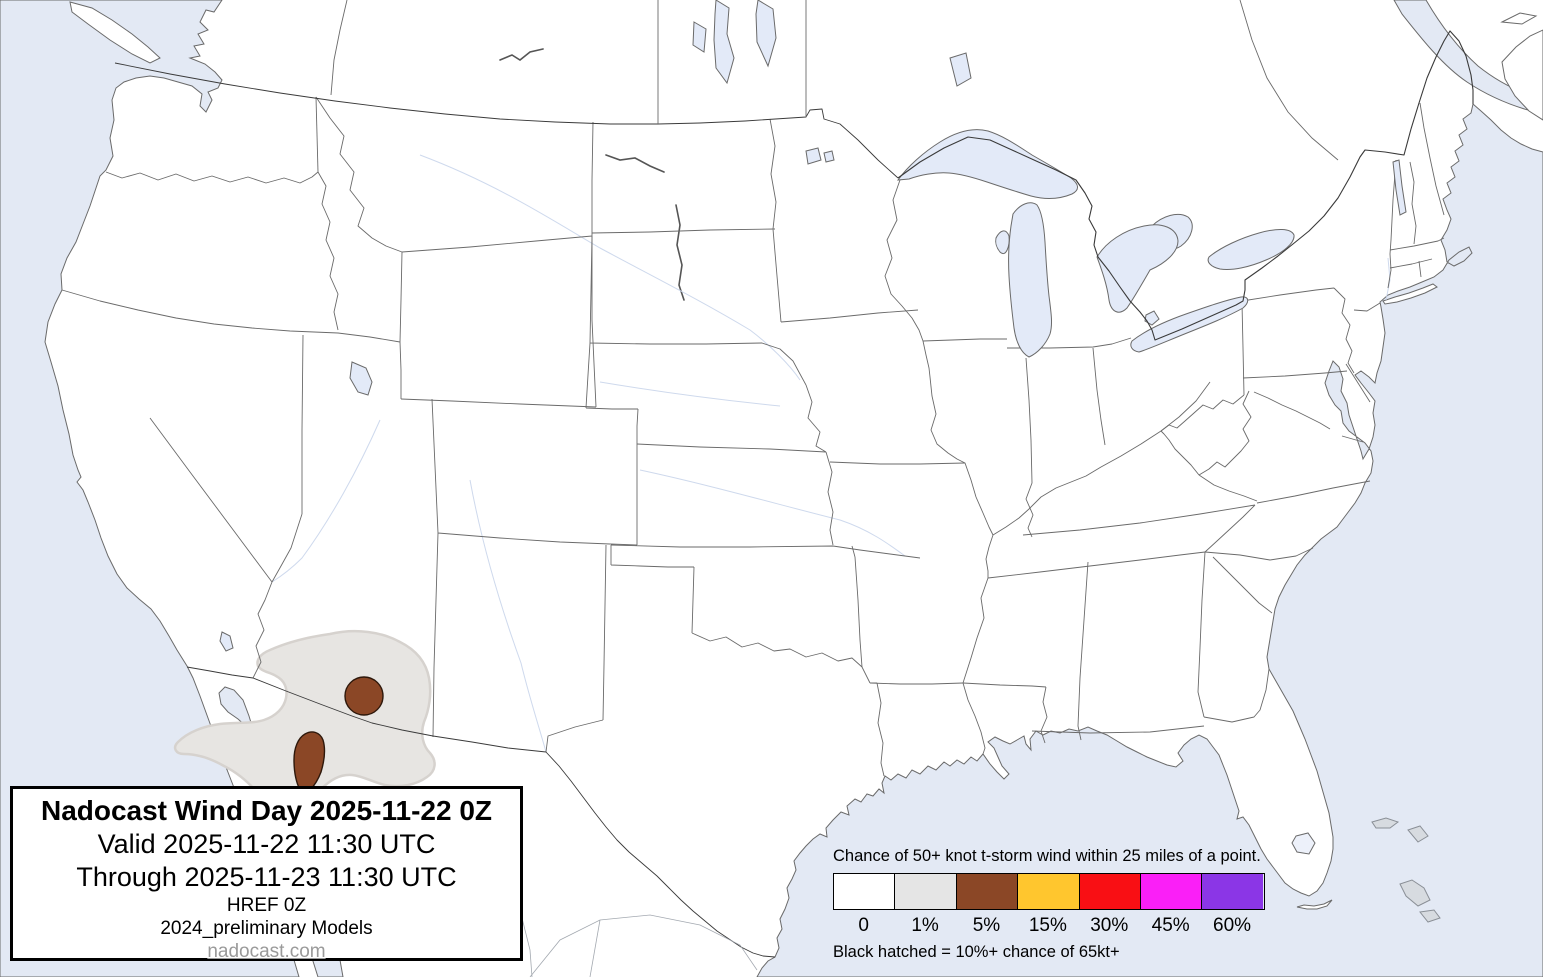 The width and height of the screenshot is (1543, 977). Describe the element at coordinates (1251, 249) in the screenshot. I see `lake-ontario` at that location.